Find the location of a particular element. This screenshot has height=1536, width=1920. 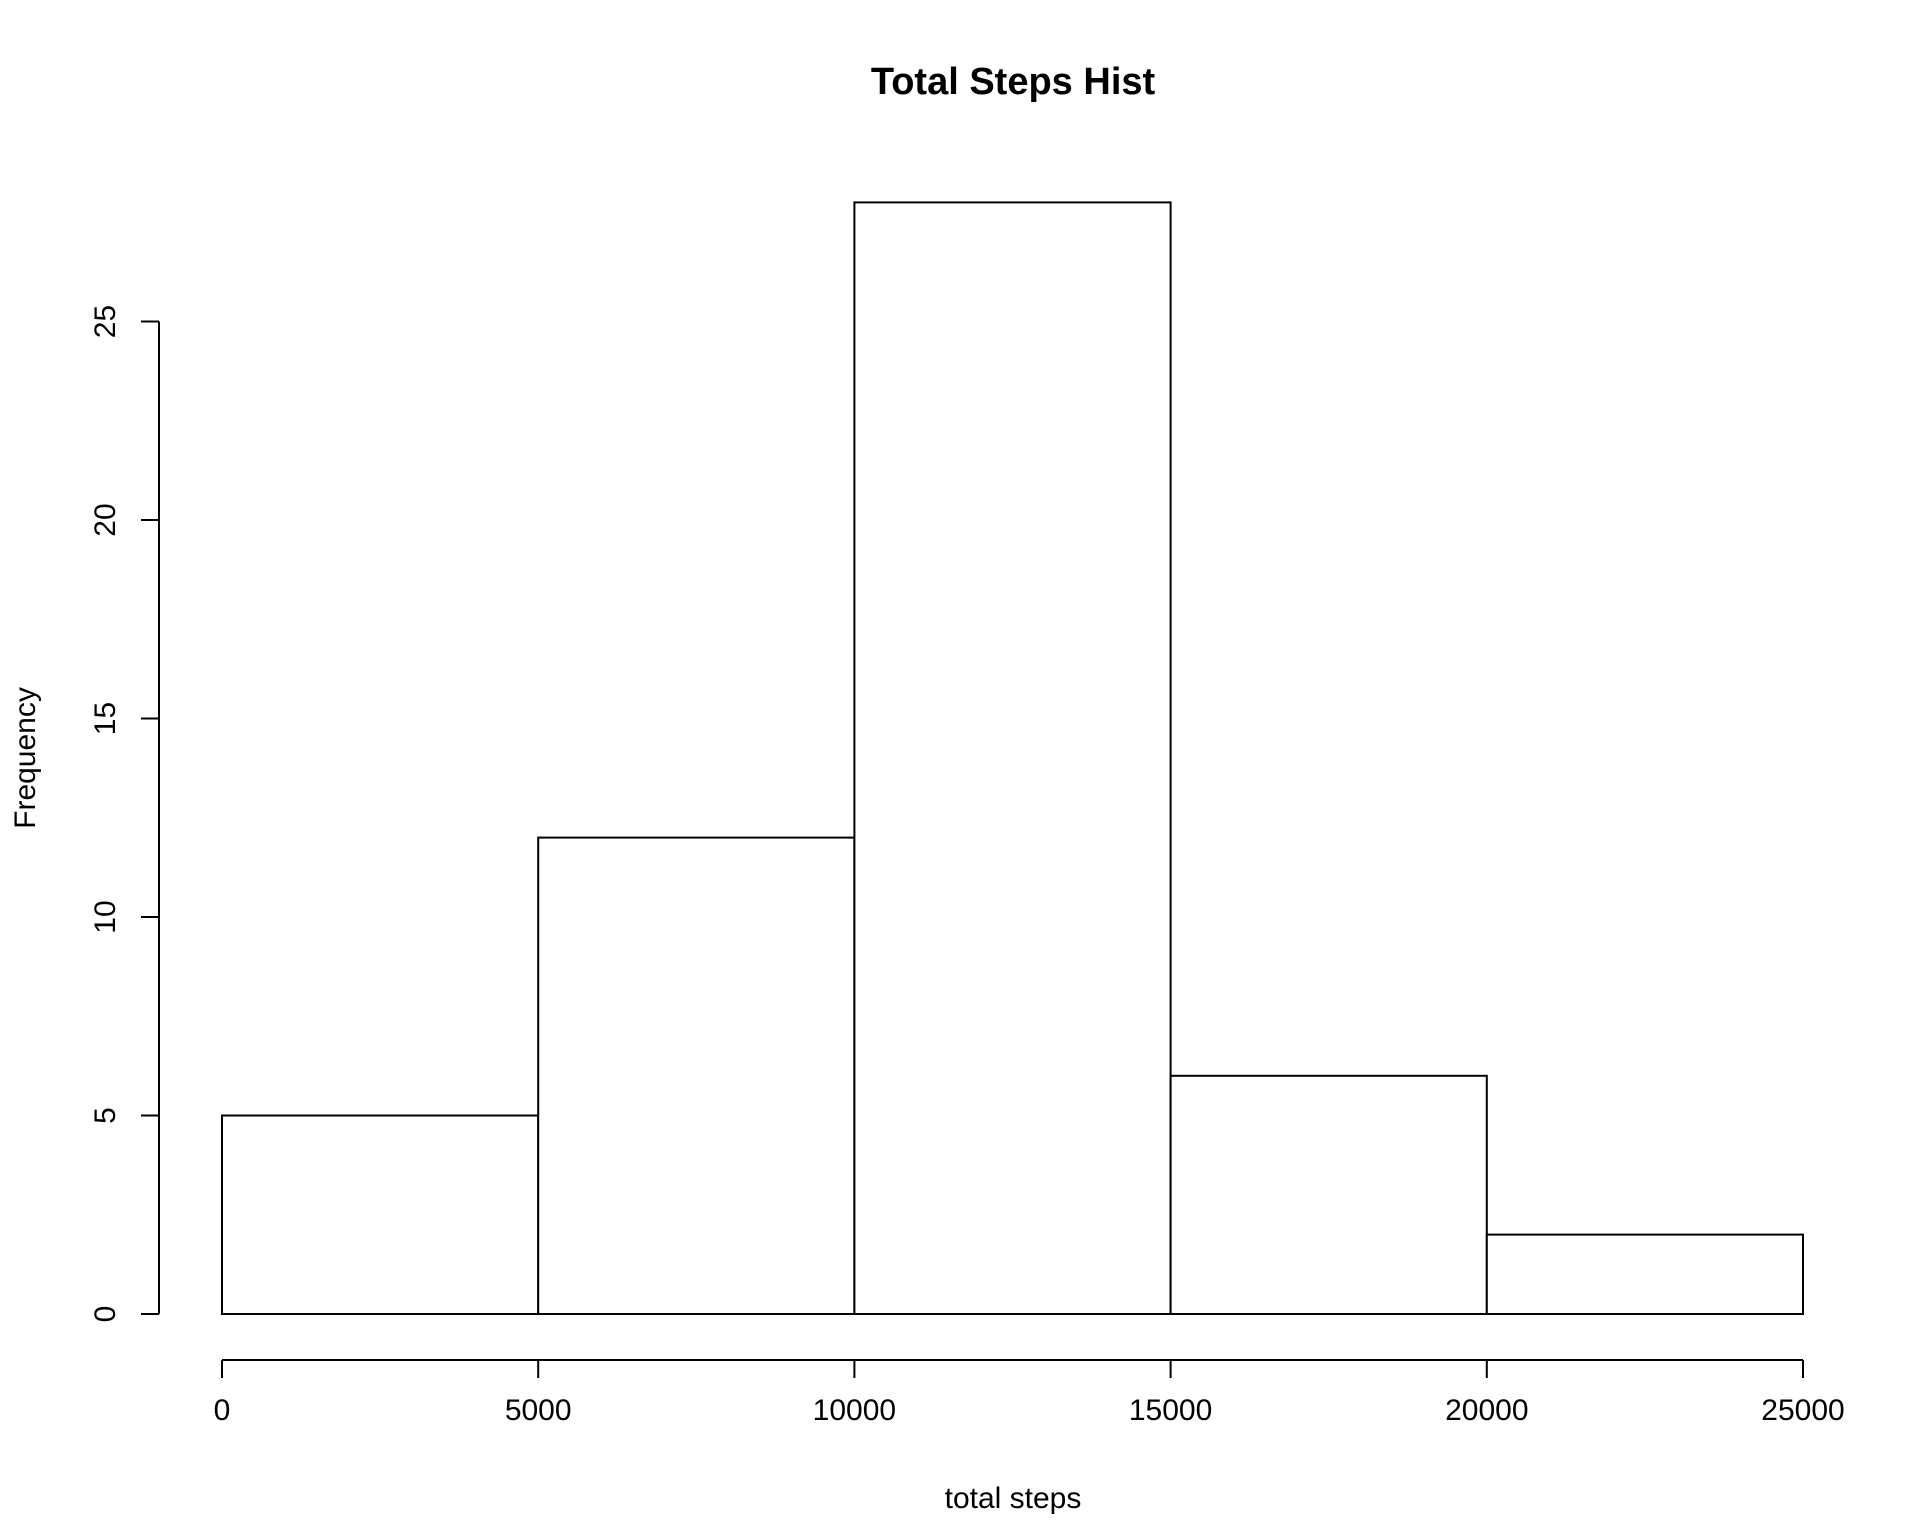

y-tick-label: 5 is located at coordinates (105, 1115).